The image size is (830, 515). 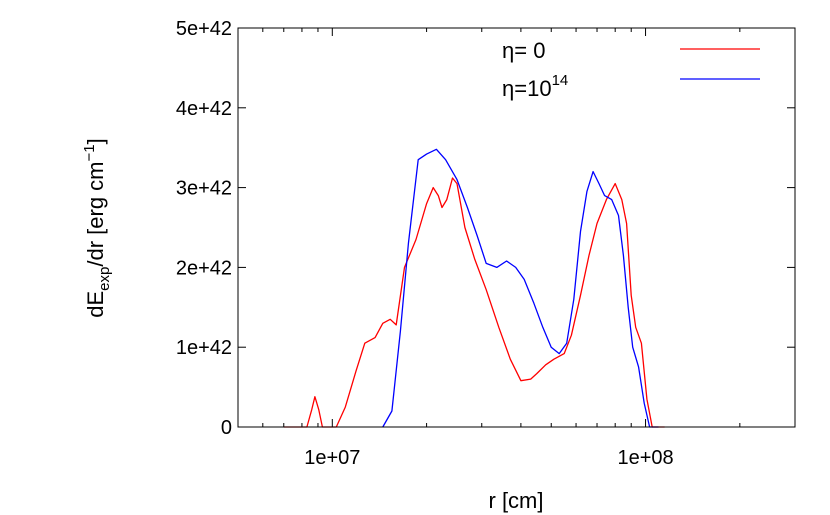 I want to click on legend-label-eta-1e14-sup: 14, so click(x=560, y=80).